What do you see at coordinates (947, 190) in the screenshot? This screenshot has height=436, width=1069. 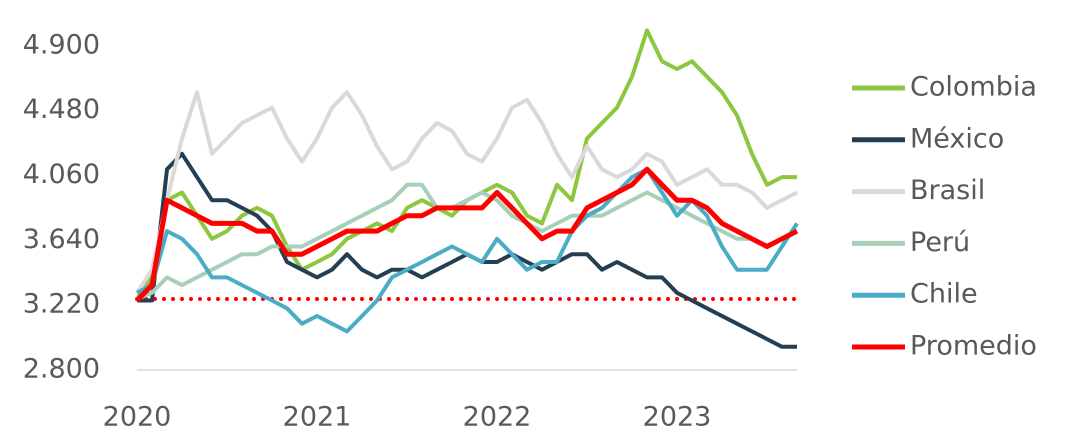 I see `legend-label: Brasil` at bounding box center [947, 190].